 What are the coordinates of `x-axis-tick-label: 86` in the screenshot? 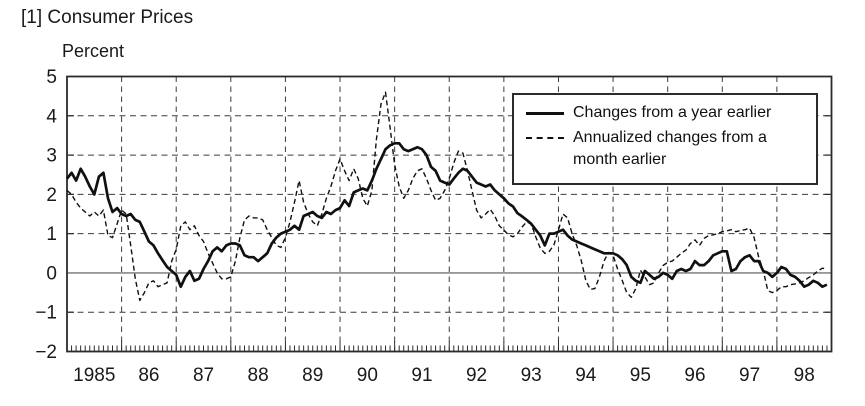 It's located at (148, 375).